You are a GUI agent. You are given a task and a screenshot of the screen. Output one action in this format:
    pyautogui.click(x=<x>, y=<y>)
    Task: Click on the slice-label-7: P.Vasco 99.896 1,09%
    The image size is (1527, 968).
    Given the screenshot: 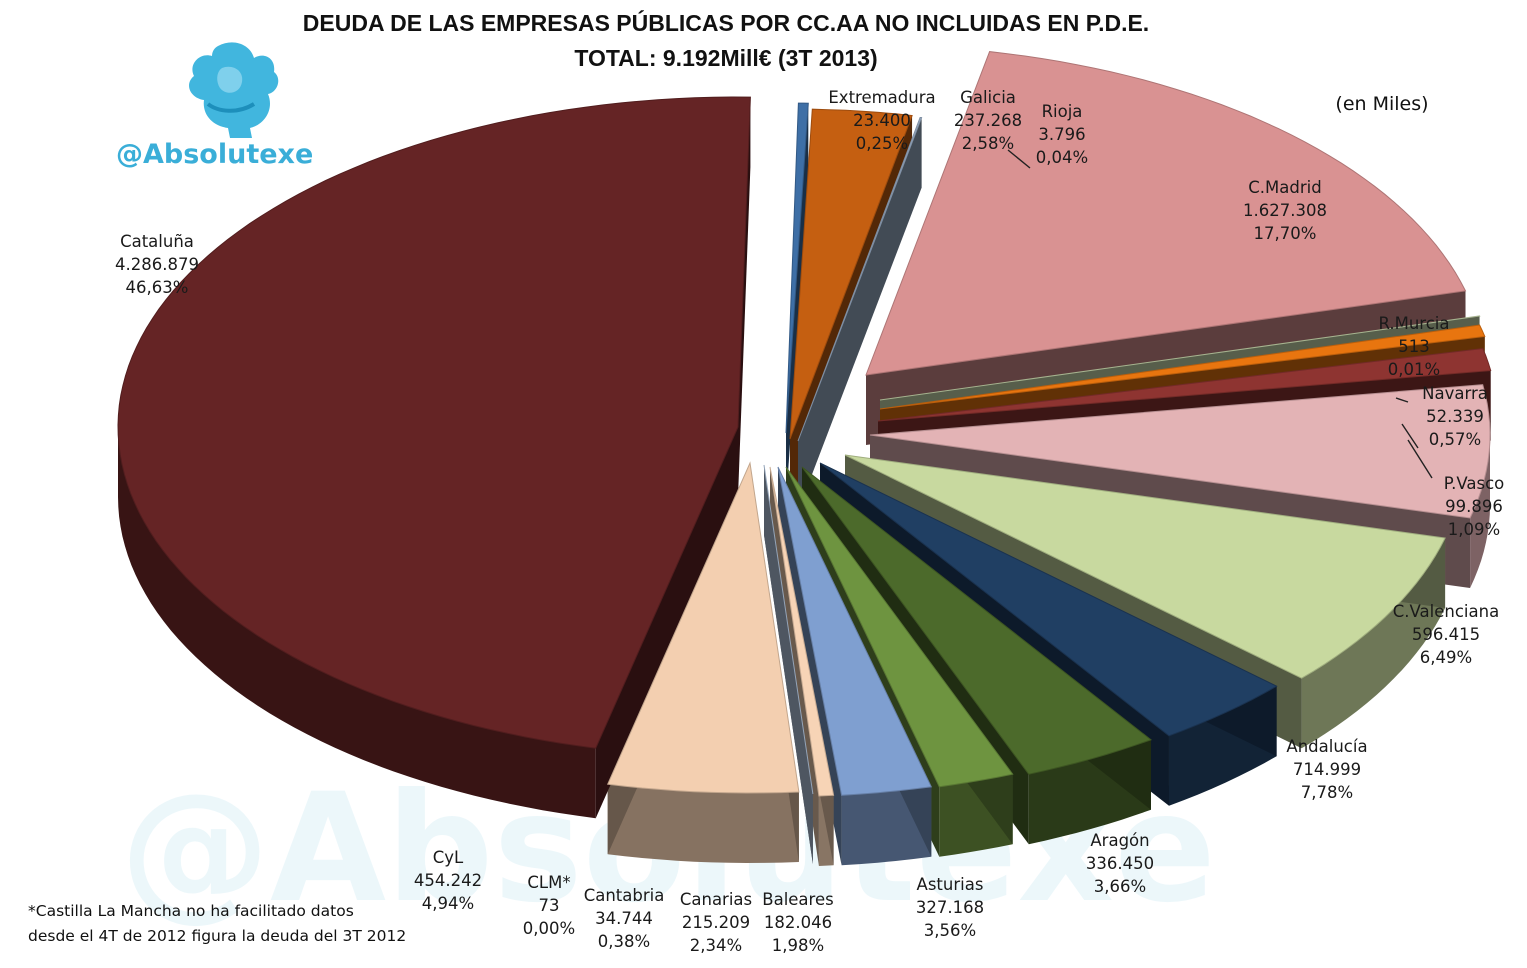 What is the action you would take?
    pyautogui.click(x=1474, y=506)
    